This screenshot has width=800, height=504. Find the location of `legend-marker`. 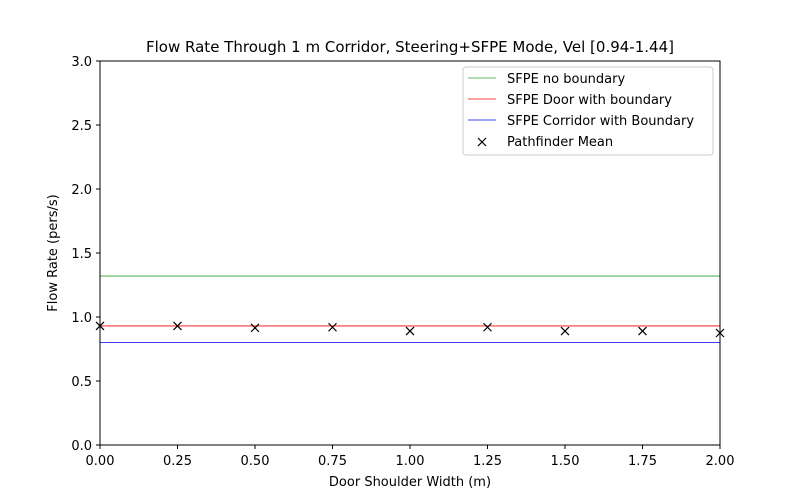

legend-marker is located at coordinates (482, 142).